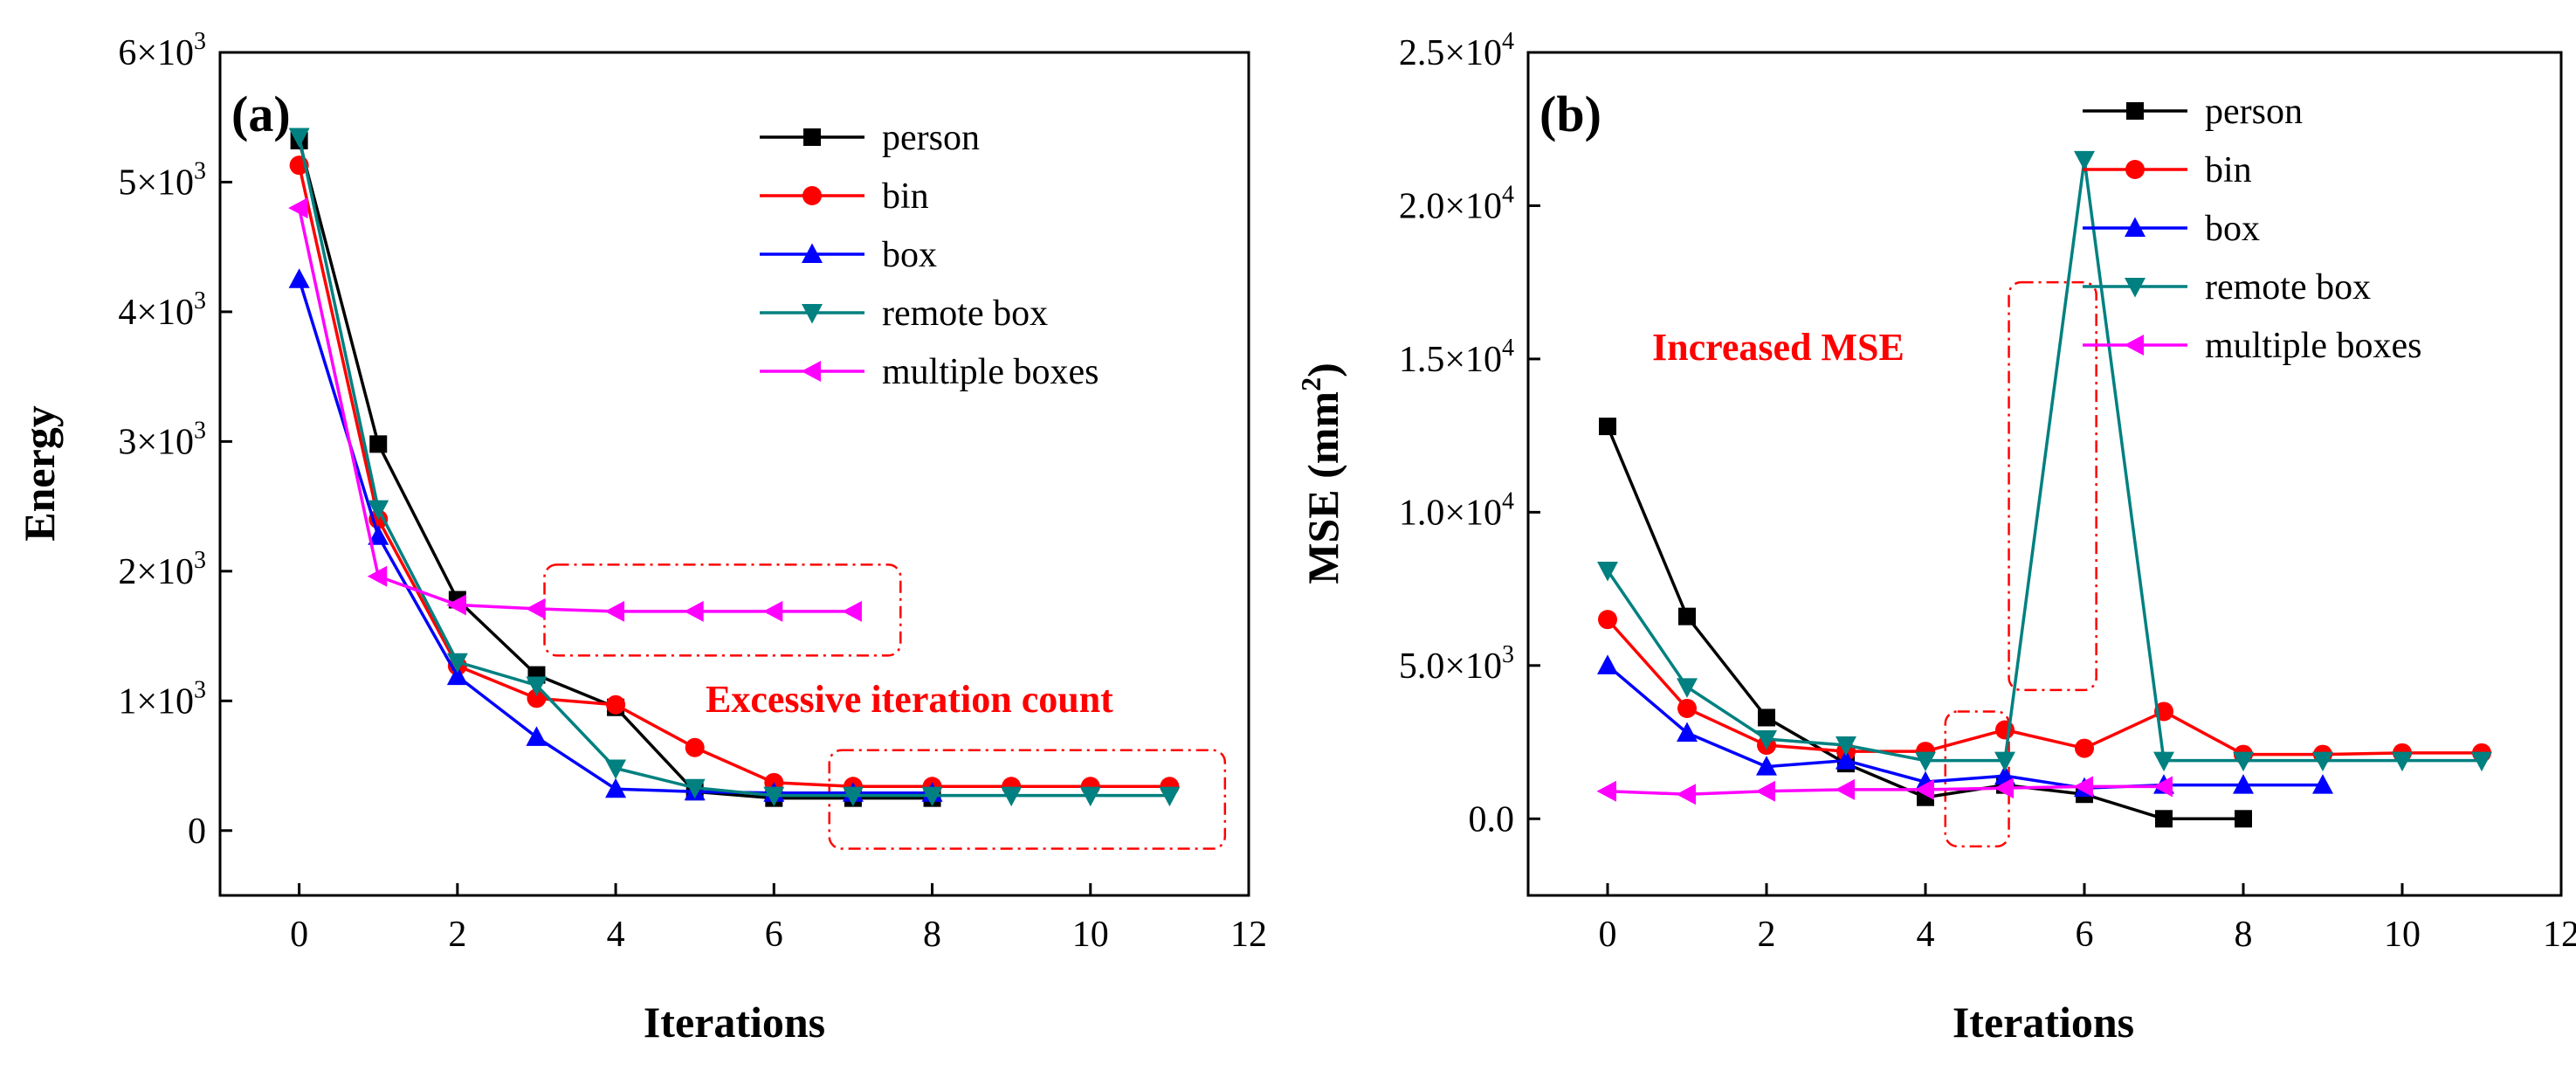 This screenshot has width=2576, height=1071. What do you see at coordinates (909, 255) in the screenshot?
I see `legend-label-a-box: box` at bounding box center [909, 255].